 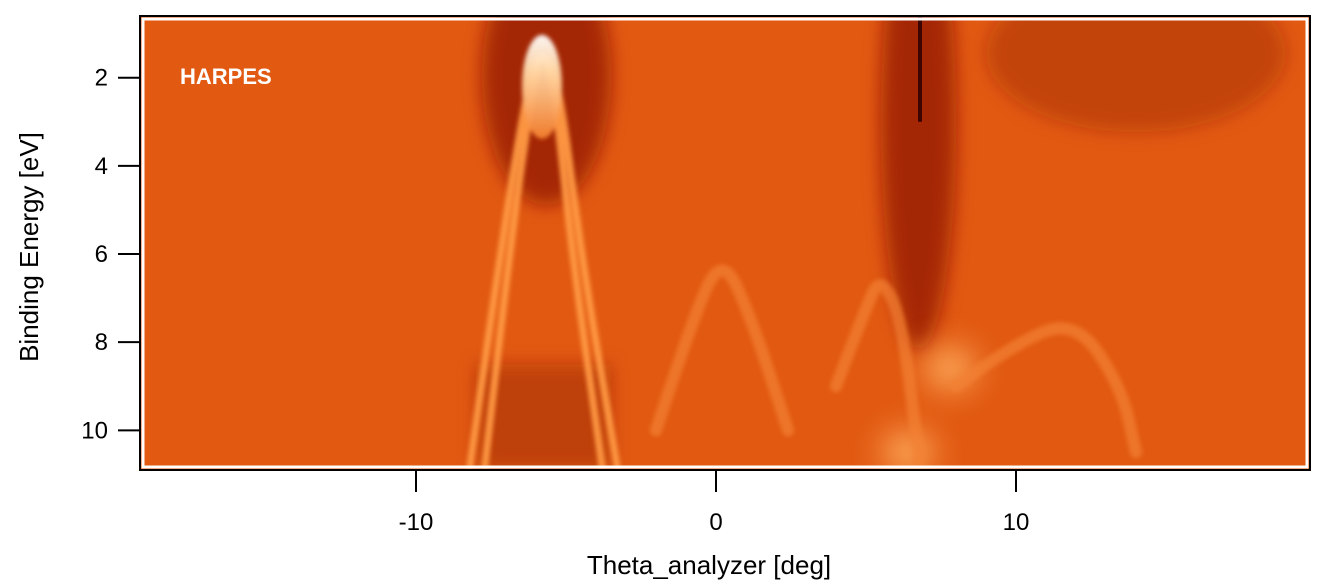 I want to click on y-tick-label: 8, so click(x=101, y=342).